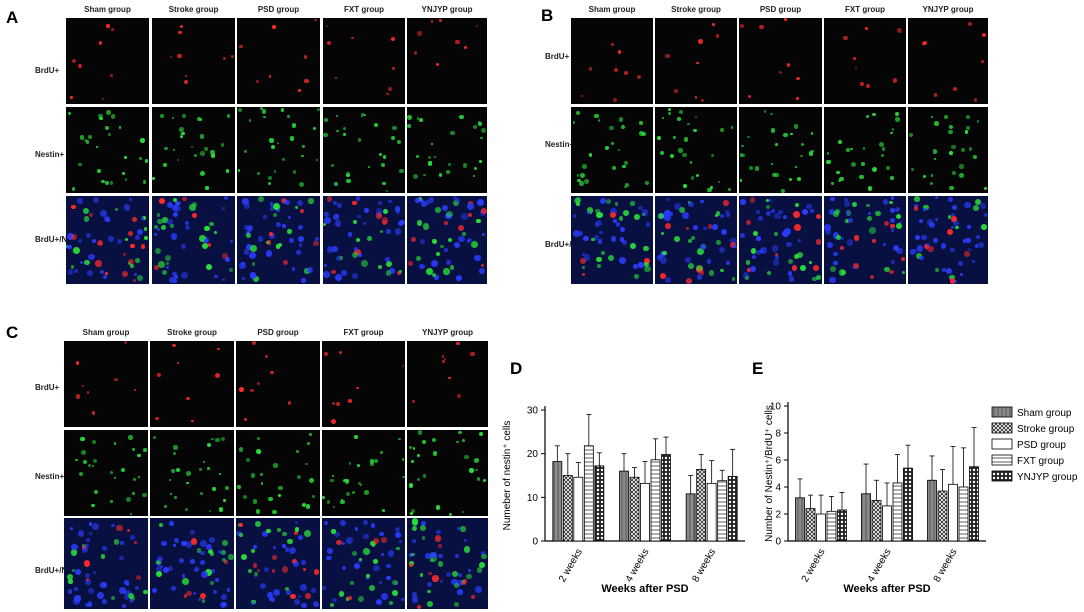 This screenshot has height=612, width=1084. I want to click on micrograph-b-r0-g1, so click(696, 61).